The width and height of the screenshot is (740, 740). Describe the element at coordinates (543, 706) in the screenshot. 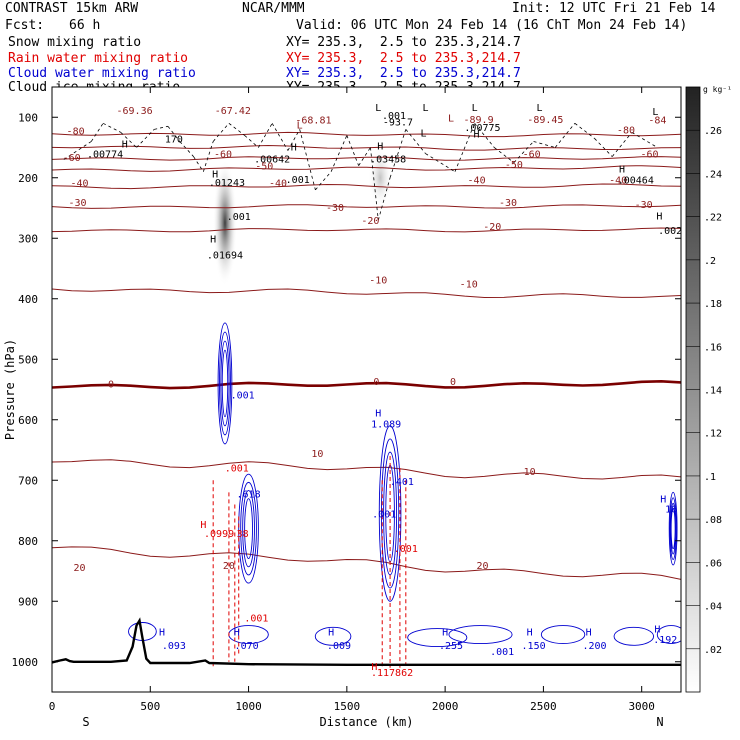

I see `x-tick-label: 2500` at that location.